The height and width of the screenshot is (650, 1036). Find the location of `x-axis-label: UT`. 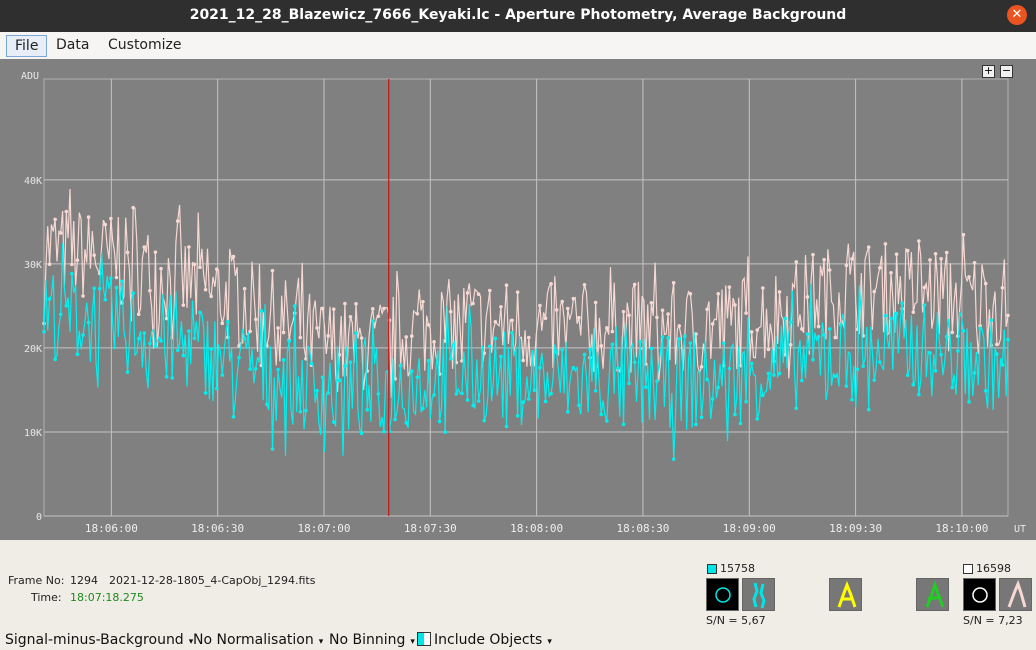

x-axis-label: UT is located at coordinates (1020, 529).